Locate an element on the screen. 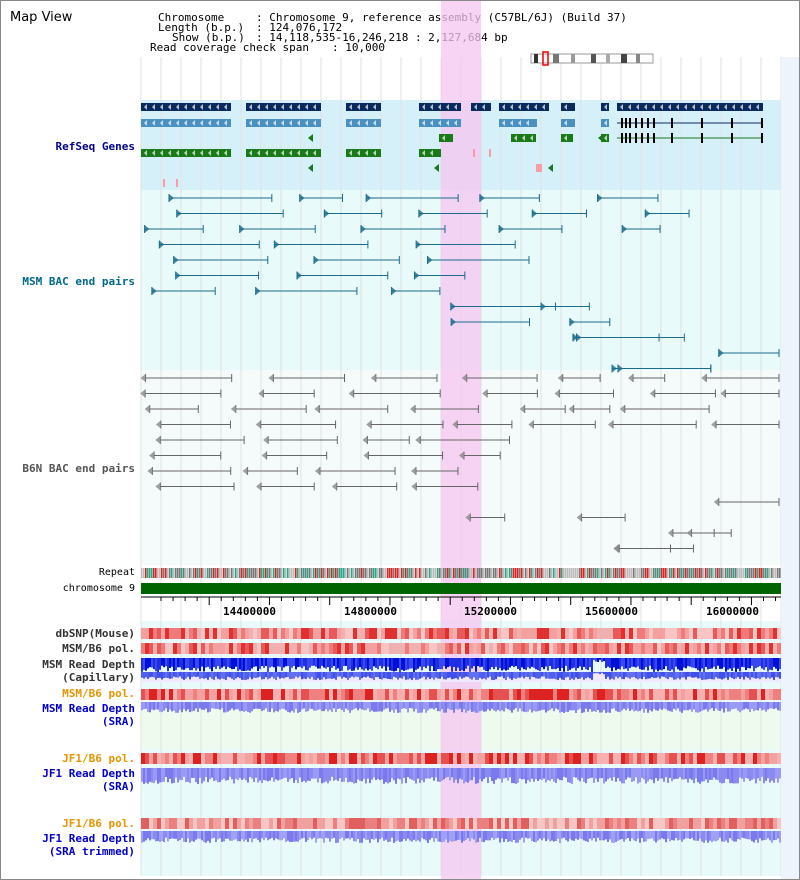 The image size is (800, 880). gene-exon is located at coordinates (648, 123).